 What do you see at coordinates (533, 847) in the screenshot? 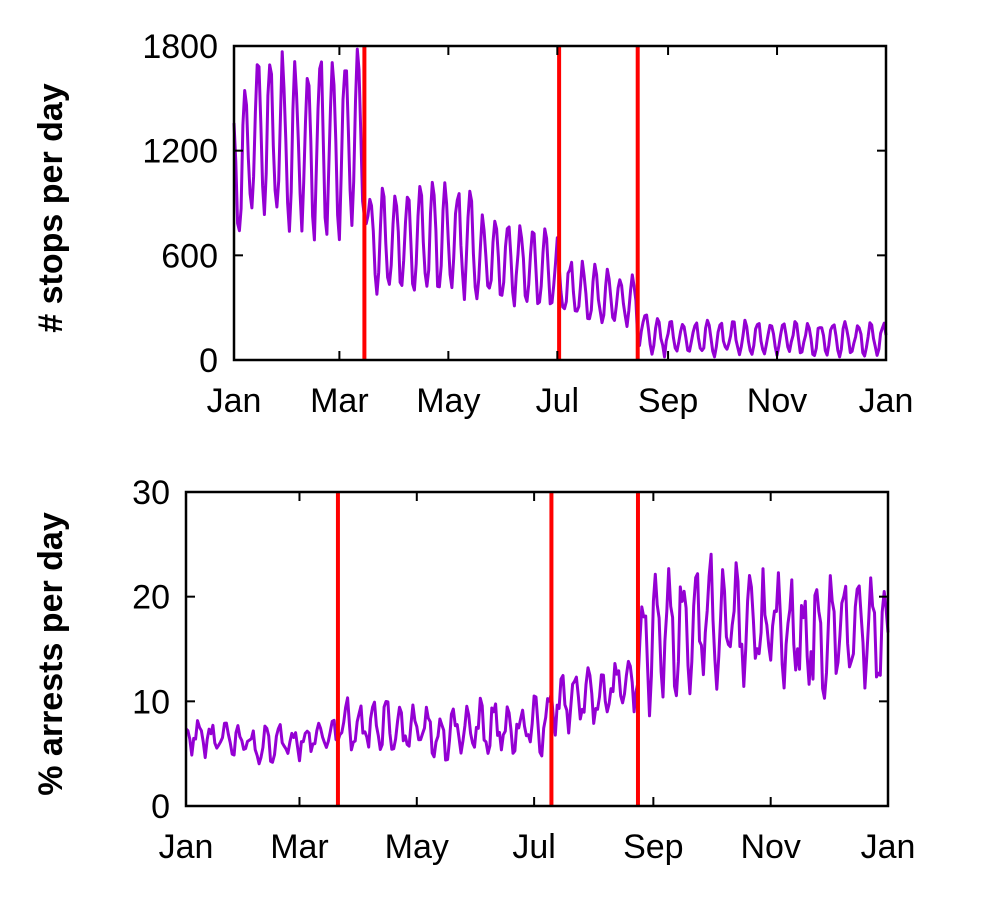
I see `arrests-x-tick-label-3: Jul` at bounding box center [533, 847].